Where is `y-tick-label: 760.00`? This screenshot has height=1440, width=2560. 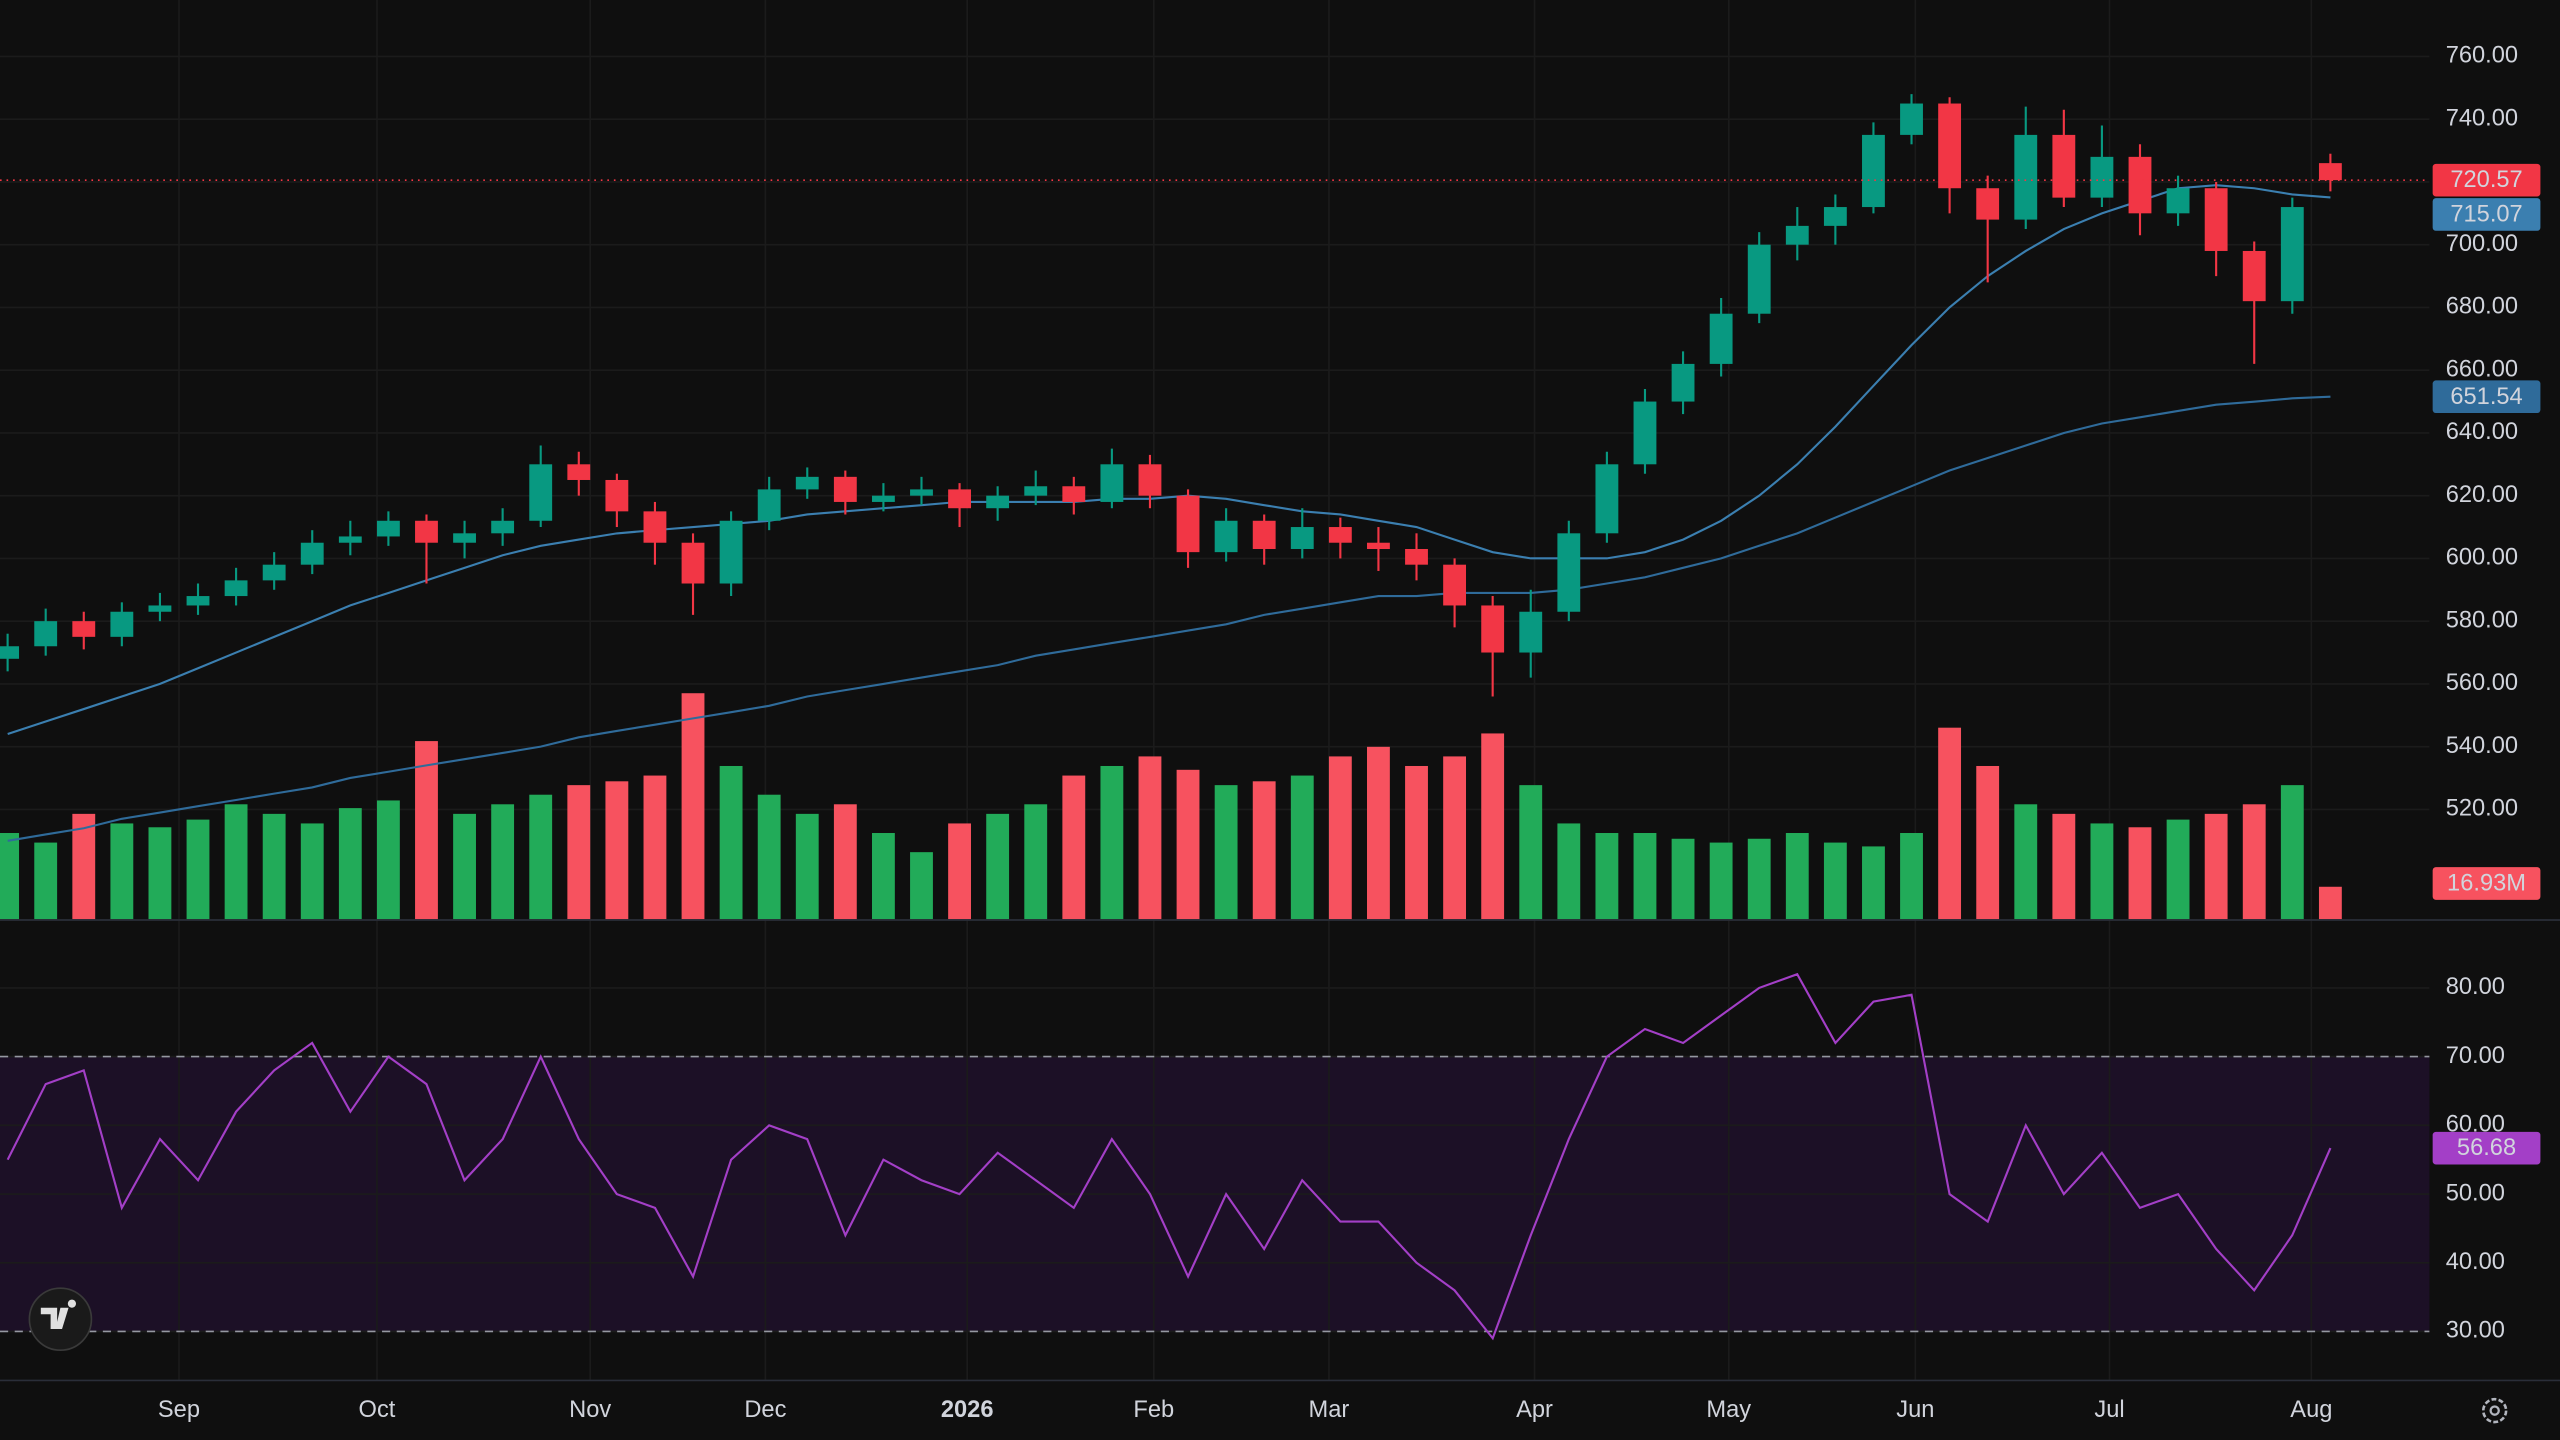
y-tick-label: 760.00 is located at coordinates (2482, 56).